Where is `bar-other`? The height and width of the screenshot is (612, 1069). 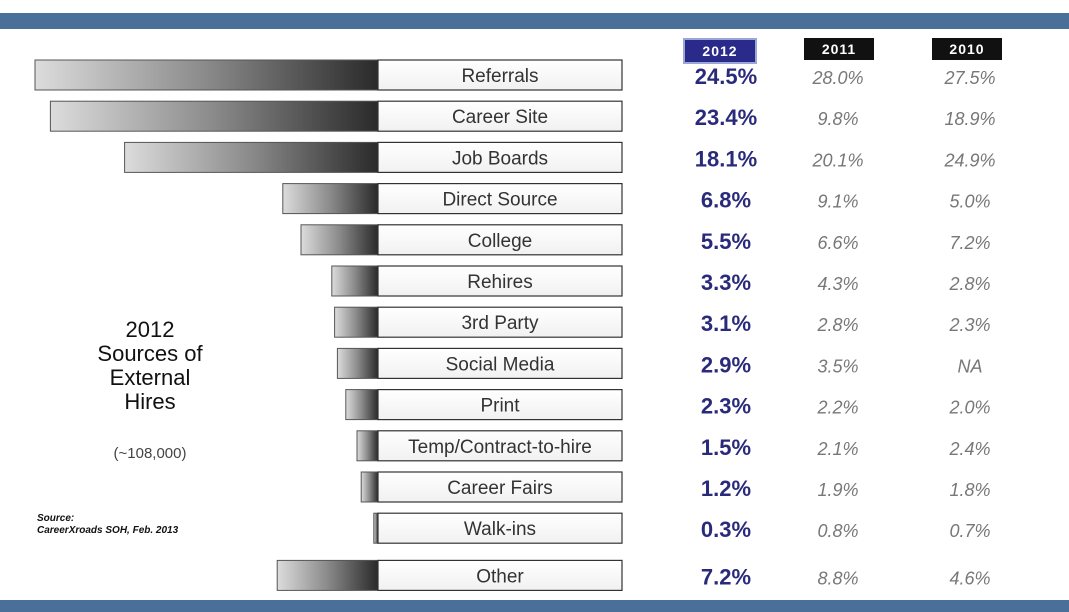 bar-other is located at coordinates (327, 575).